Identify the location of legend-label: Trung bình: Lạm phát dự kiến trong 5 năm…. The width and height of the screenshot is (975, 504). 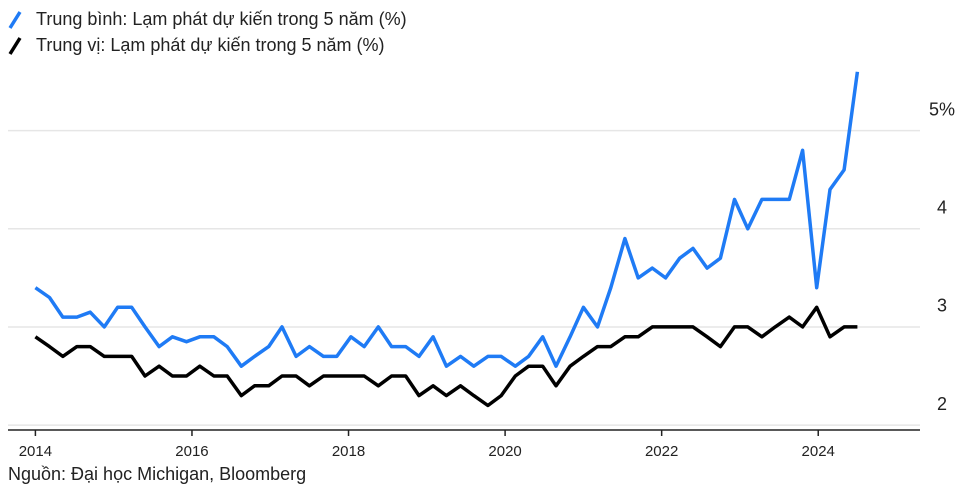
(221, 19).